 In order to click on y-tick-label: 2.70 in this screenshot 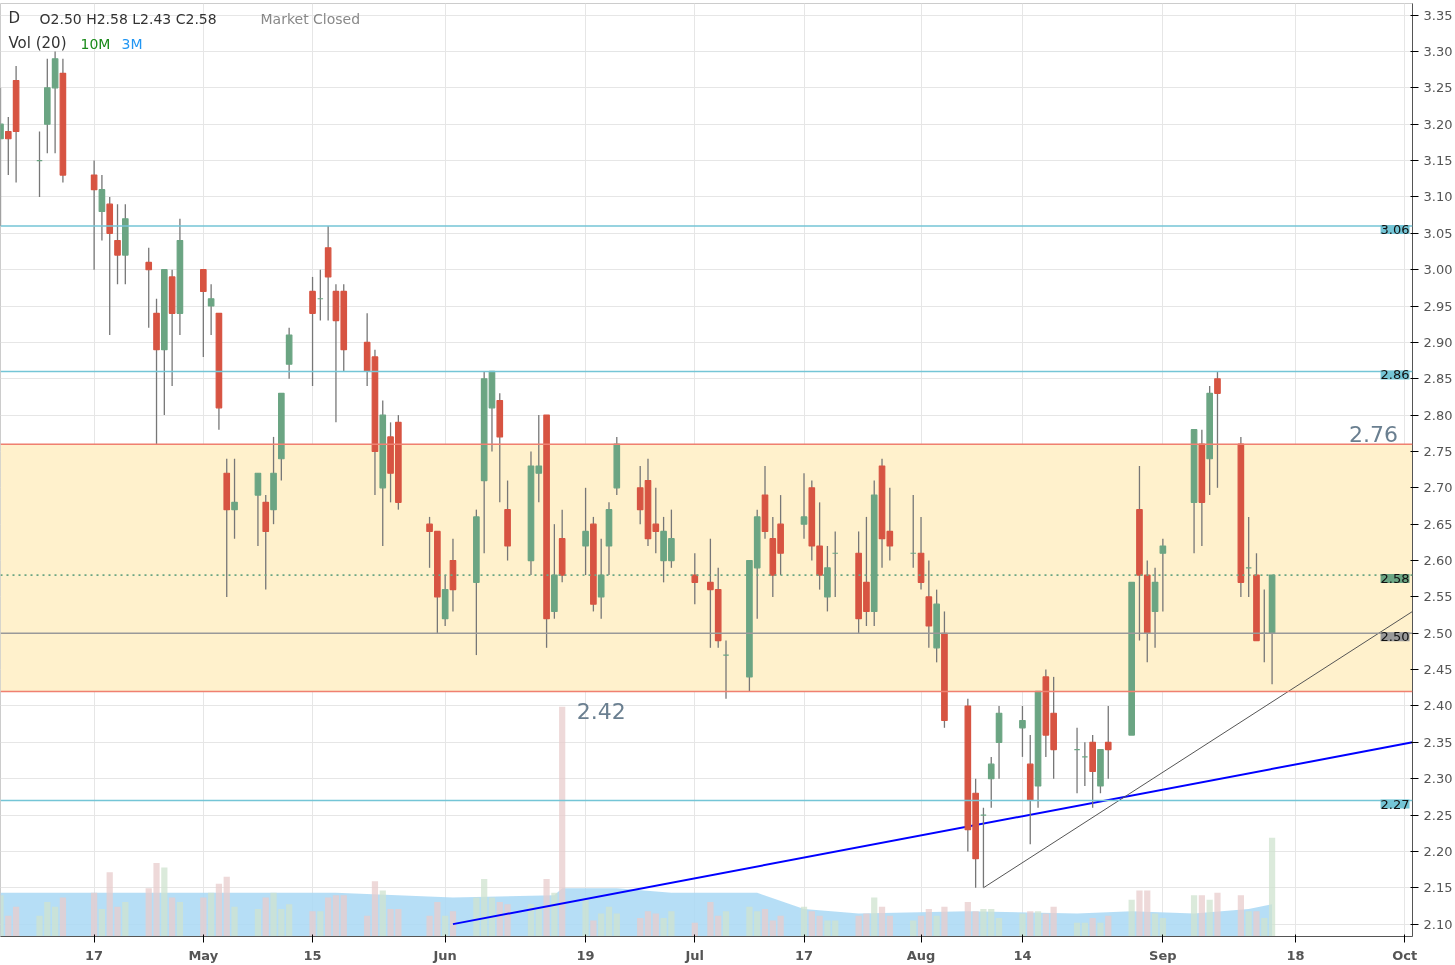, I will do `click(1438, 488)`.